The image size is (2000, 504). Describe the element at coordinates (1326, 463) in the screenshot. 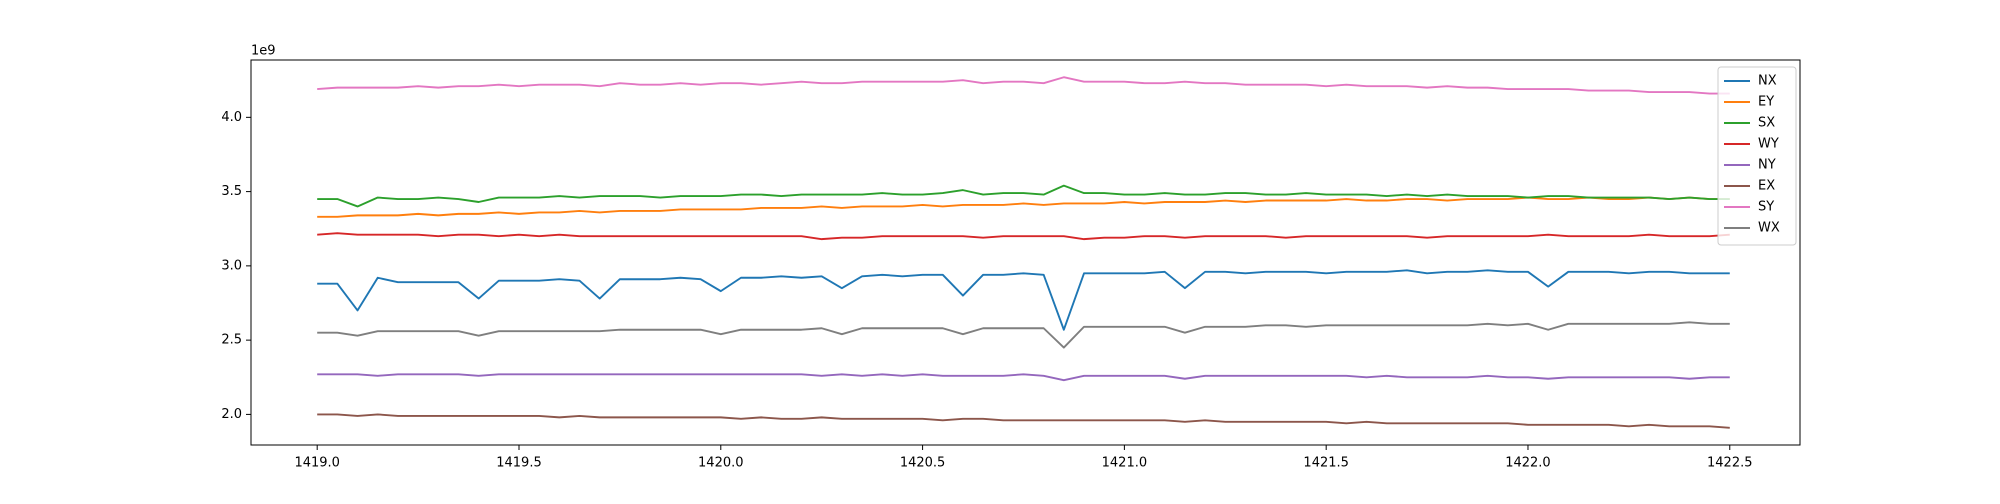

I see `x-tick-label: 1421.5` at that location.